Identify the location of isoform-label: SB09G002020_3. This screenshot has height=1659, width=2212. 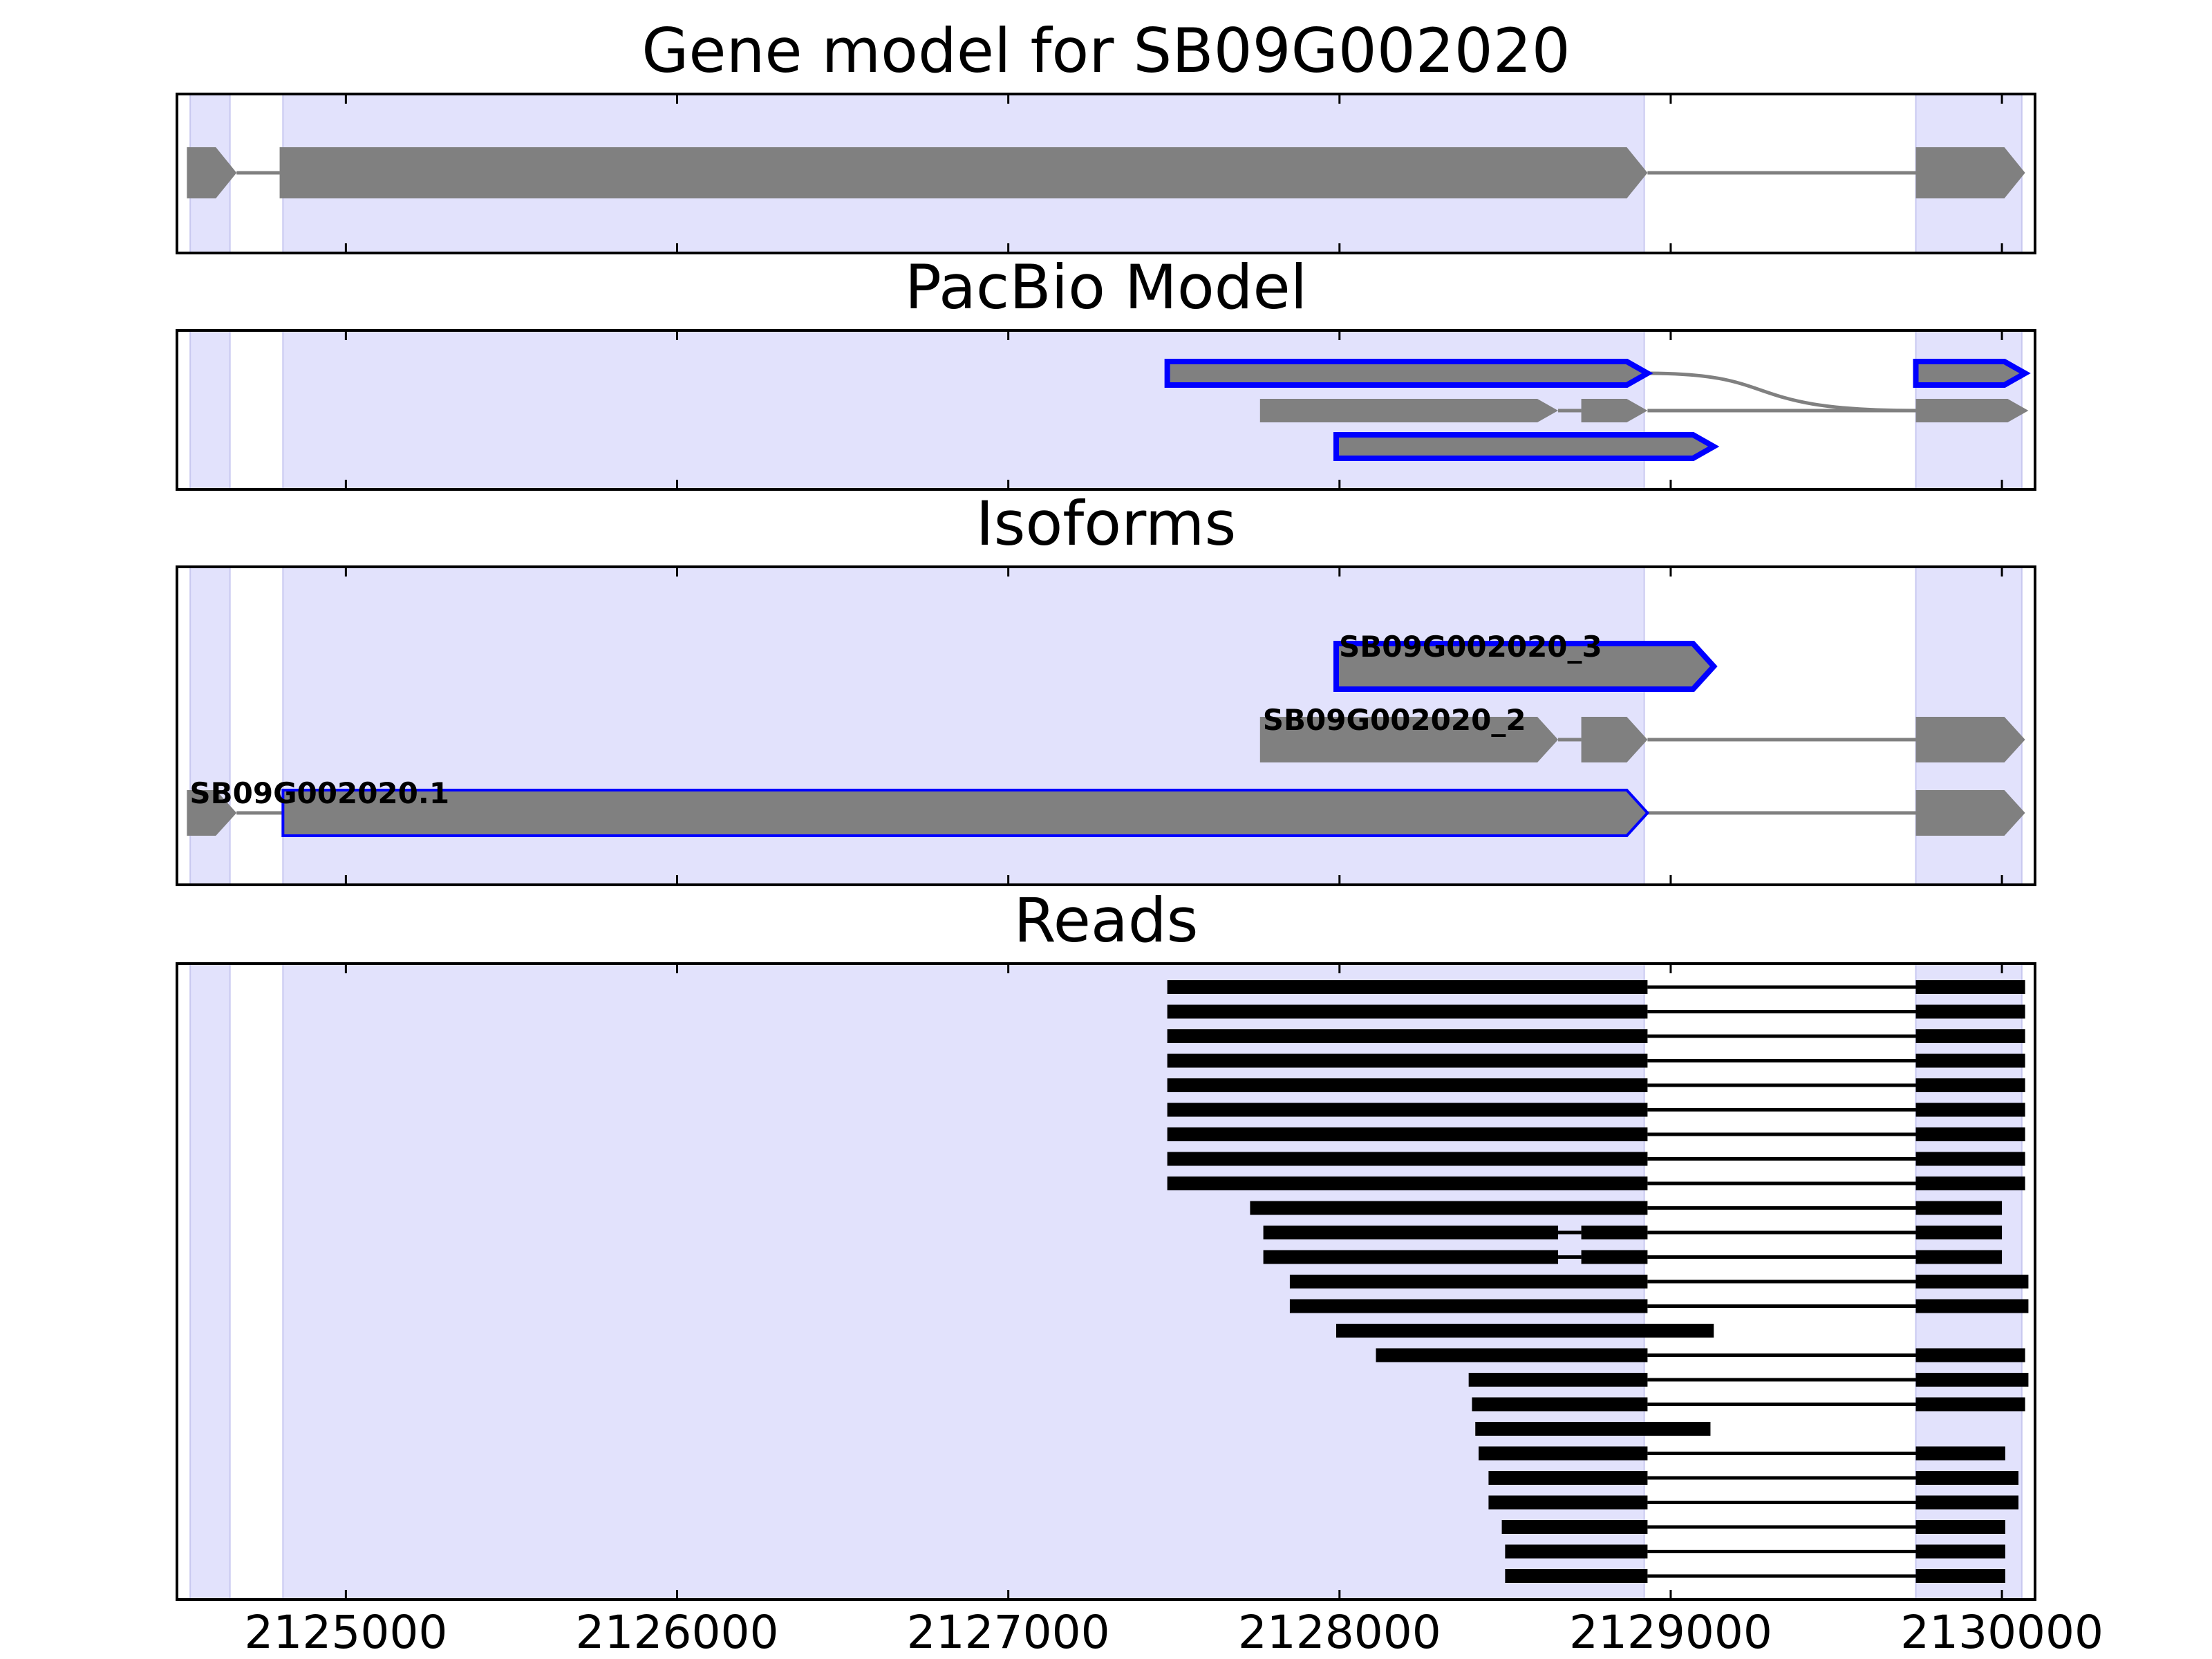
(1470, 647).